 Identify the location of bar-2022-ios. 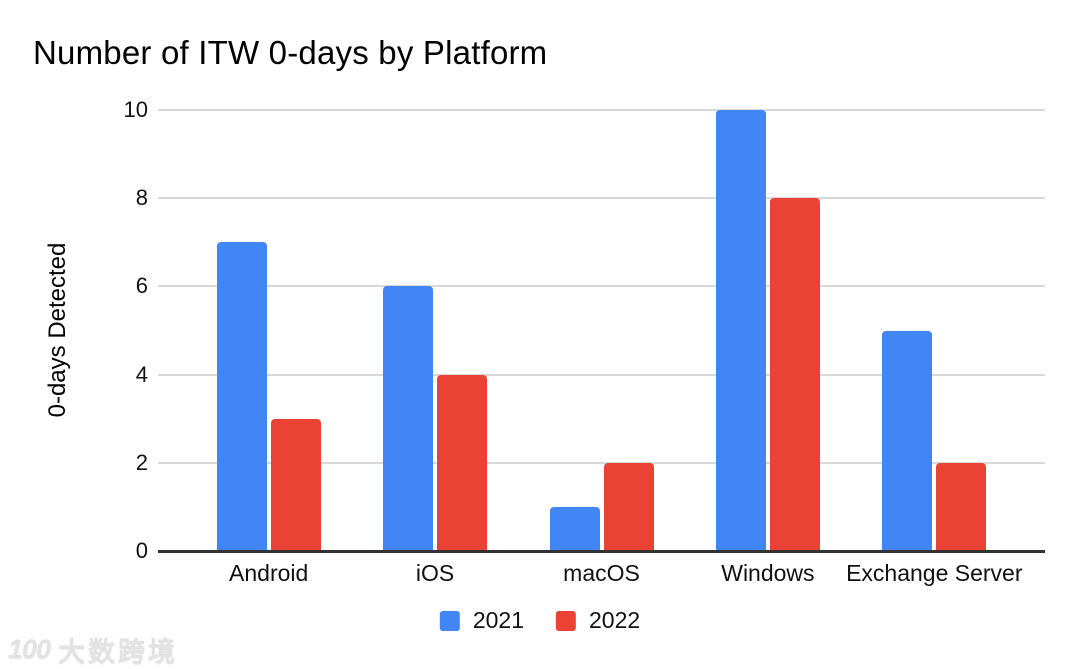
(462, 462).